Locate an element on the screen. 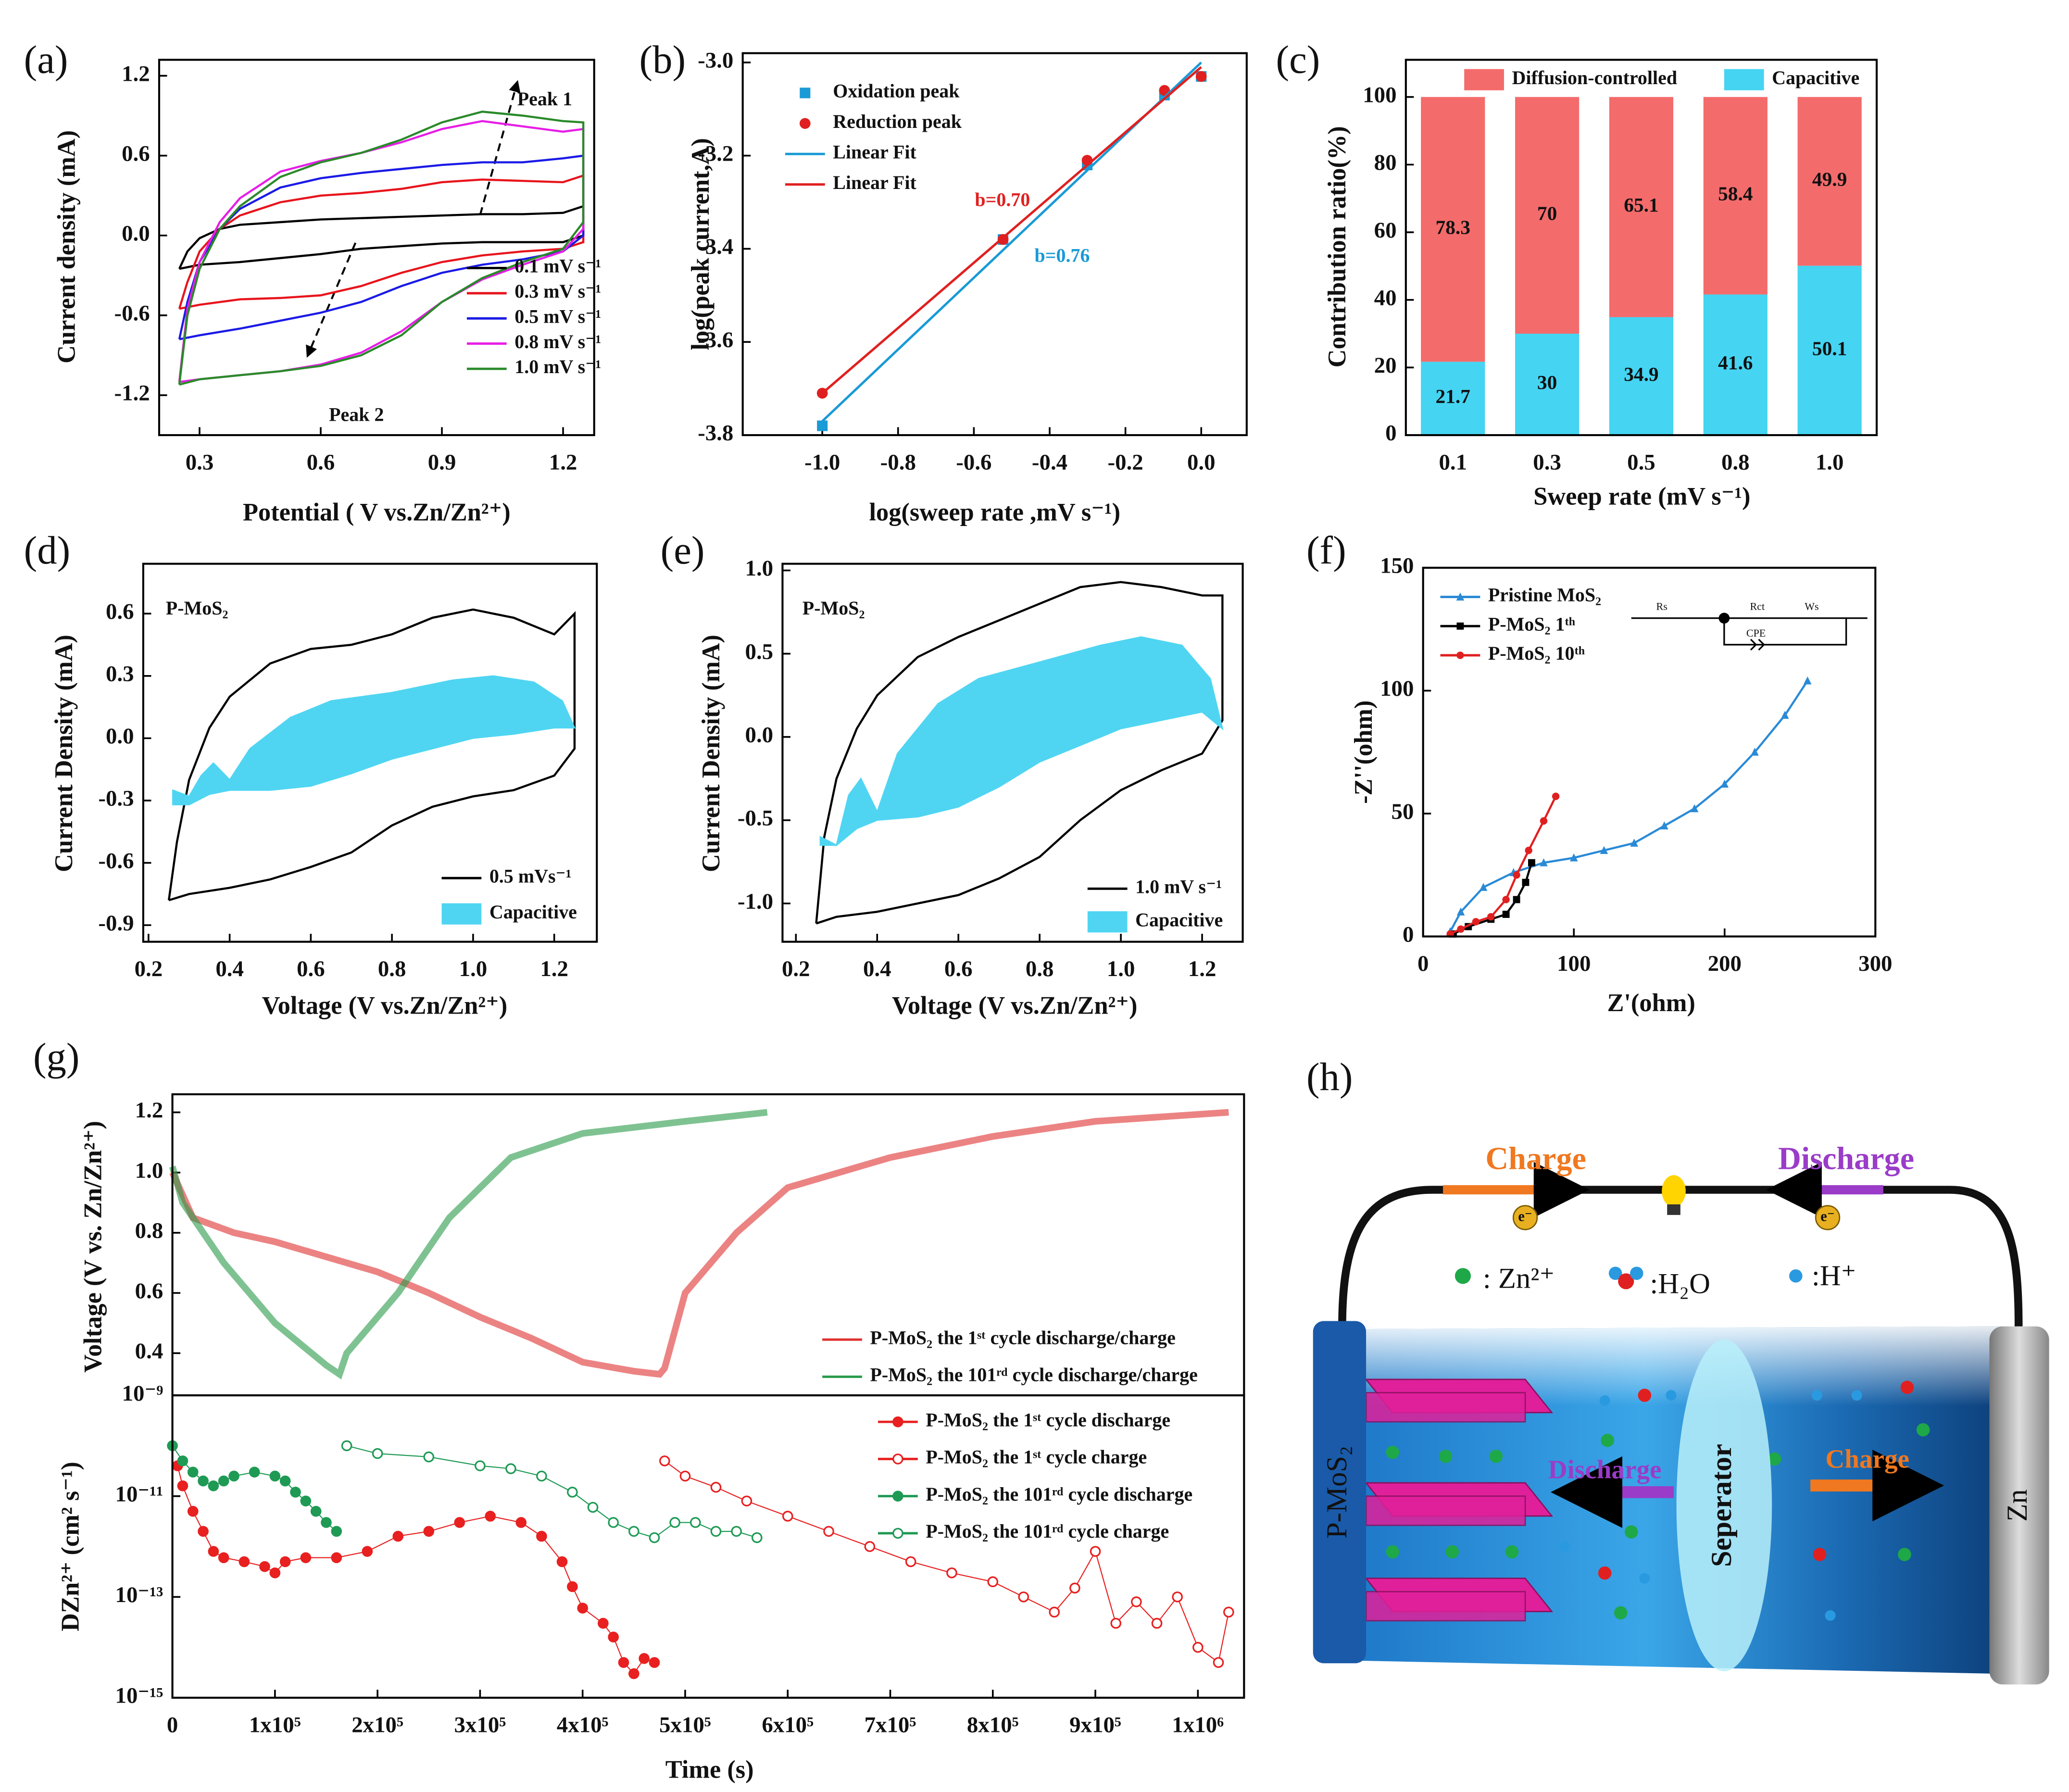  h-ions is located at coordinates (1711, 1505).